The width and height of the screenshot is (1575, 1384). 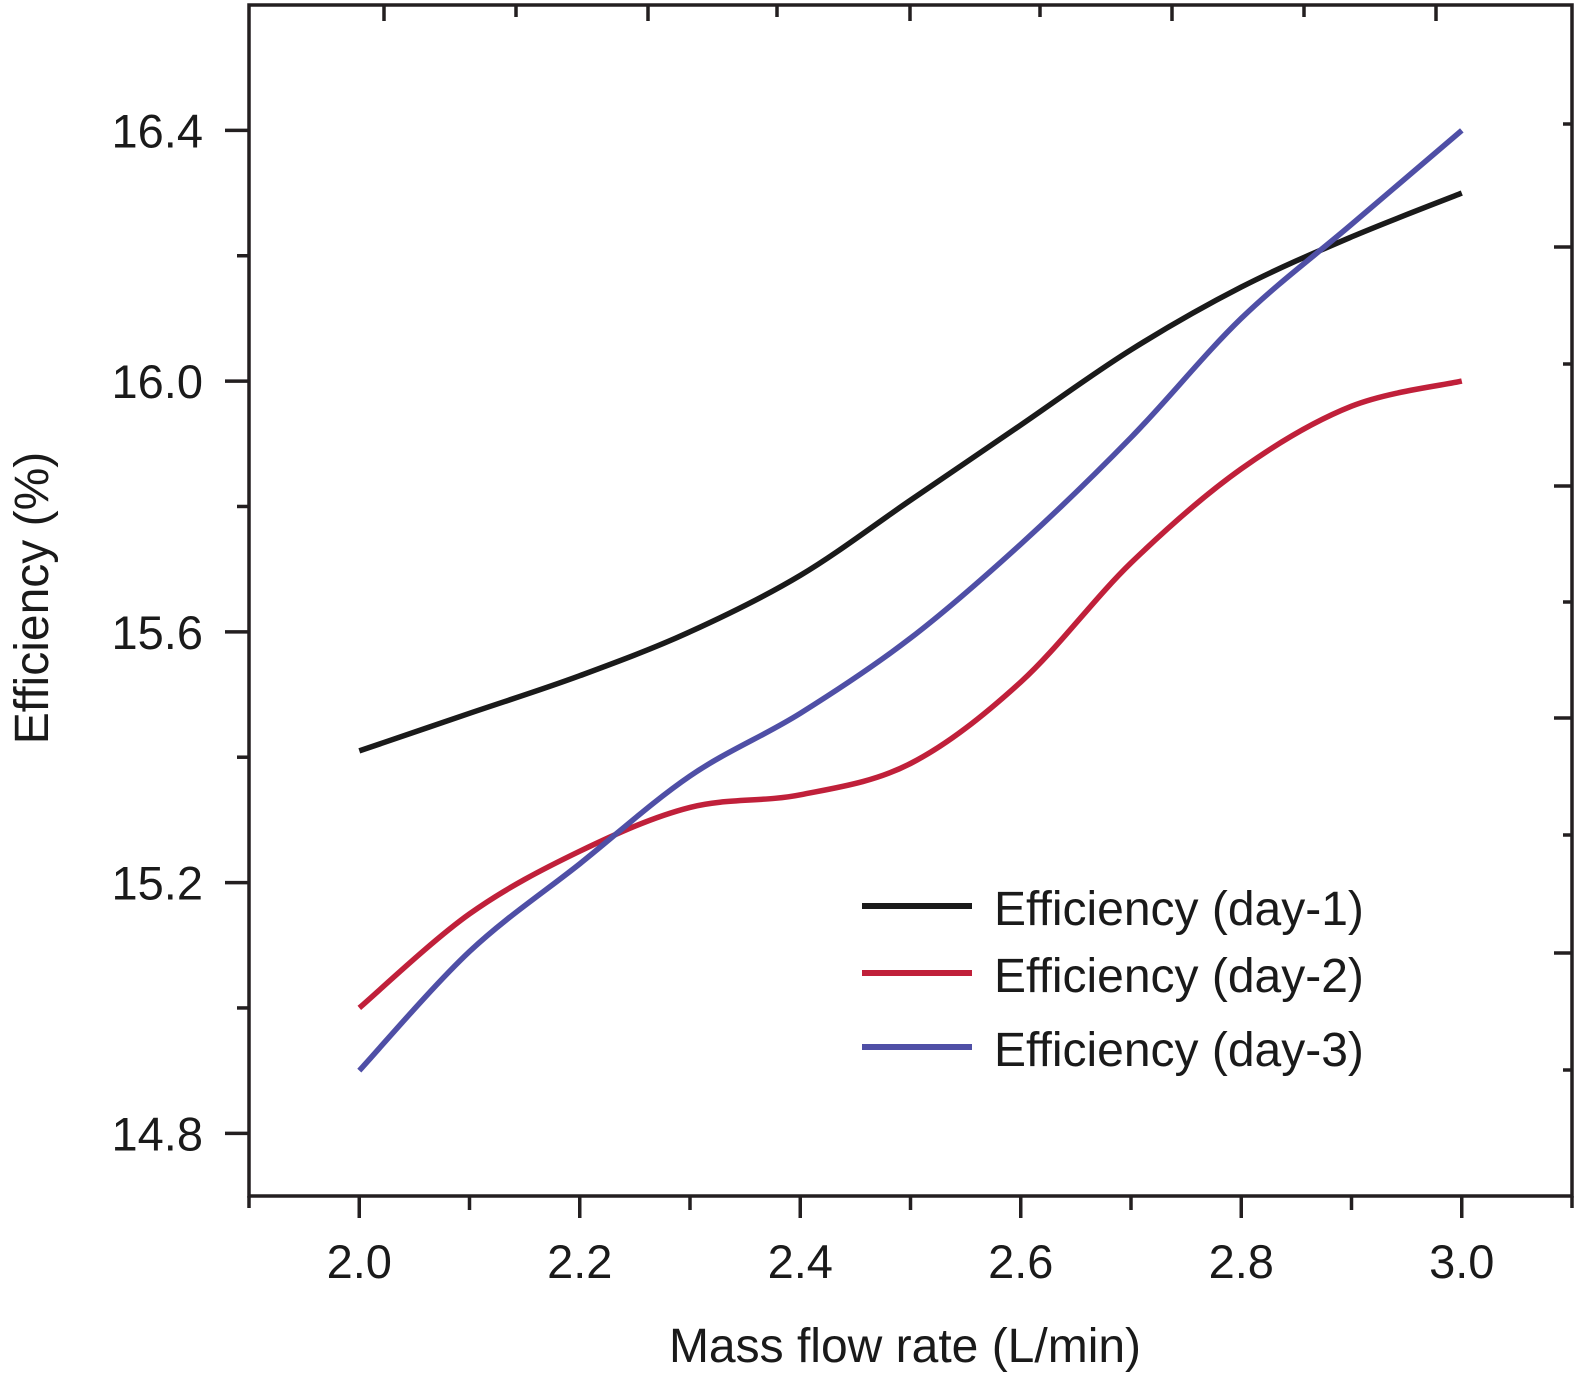 What do you see at coordinates (800, 1261) in the screenshot?
I see `x-tick-label: 2.4` at bounding box center [800, 1261].